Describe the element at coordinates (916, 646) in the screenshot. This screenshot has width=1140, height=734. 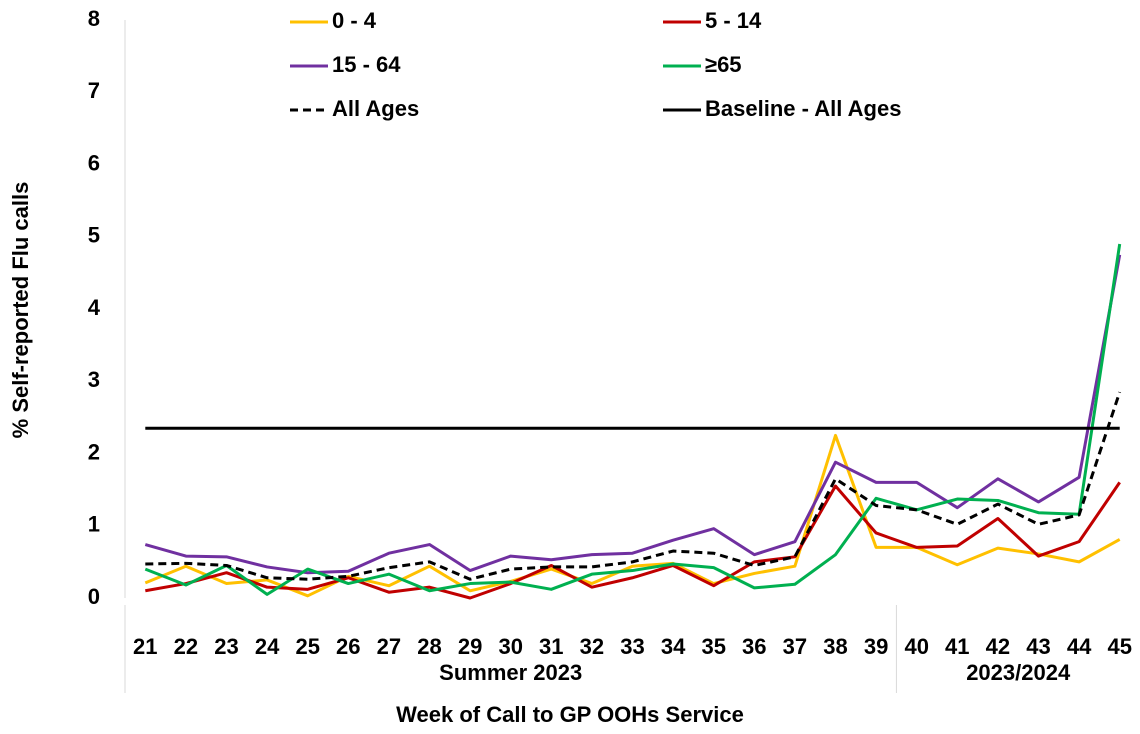
I see `x-tick-label: 40` at that location.